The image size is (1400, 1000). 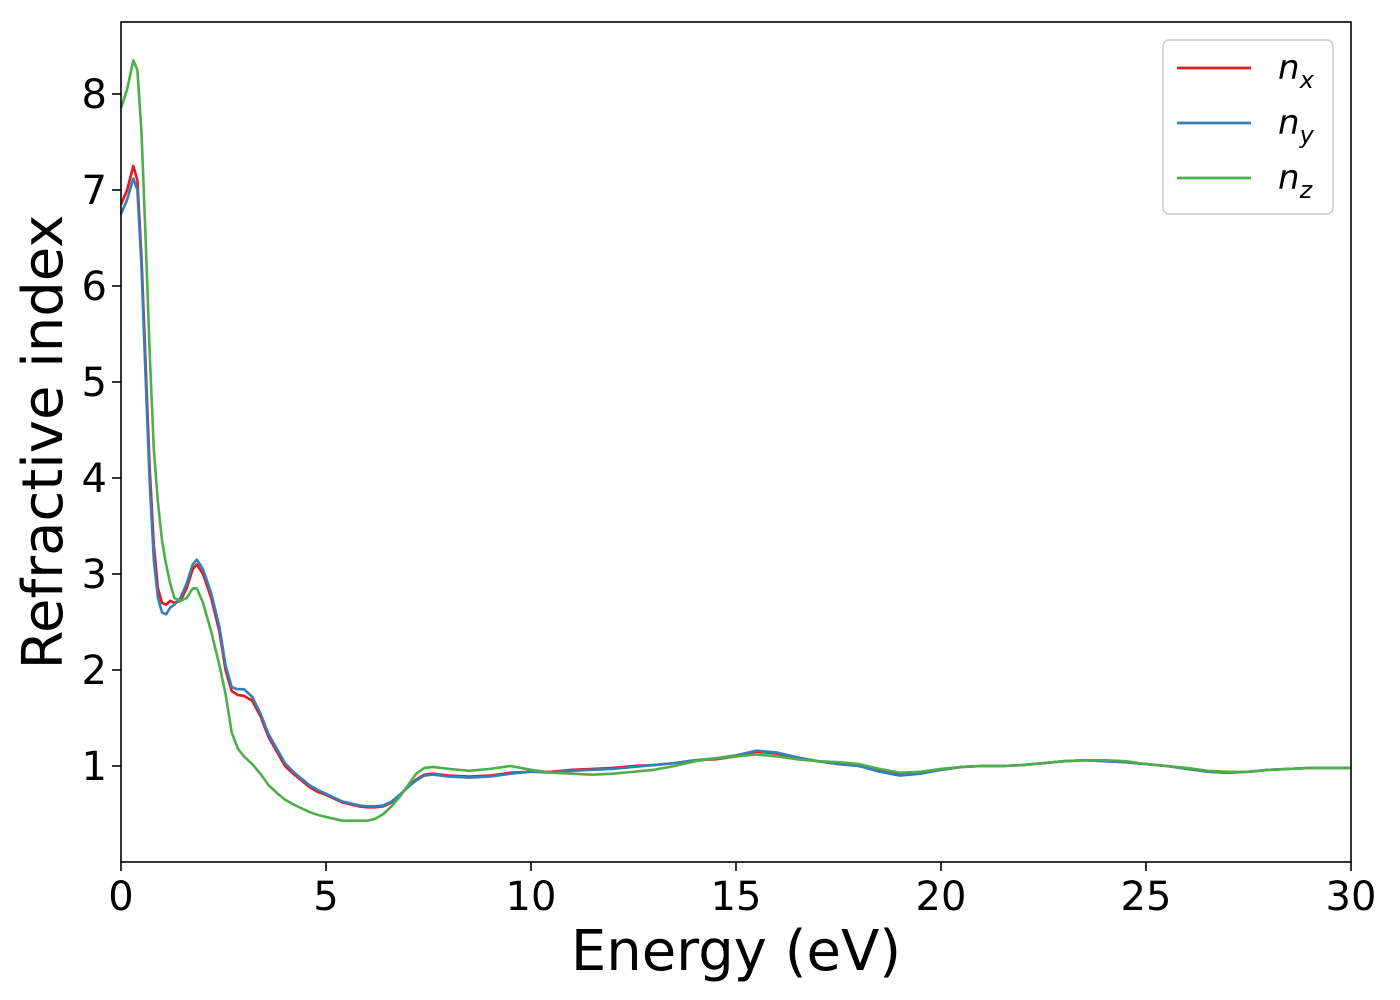 I want to click on y-tick-label: 4, so click(x=94, y=479).